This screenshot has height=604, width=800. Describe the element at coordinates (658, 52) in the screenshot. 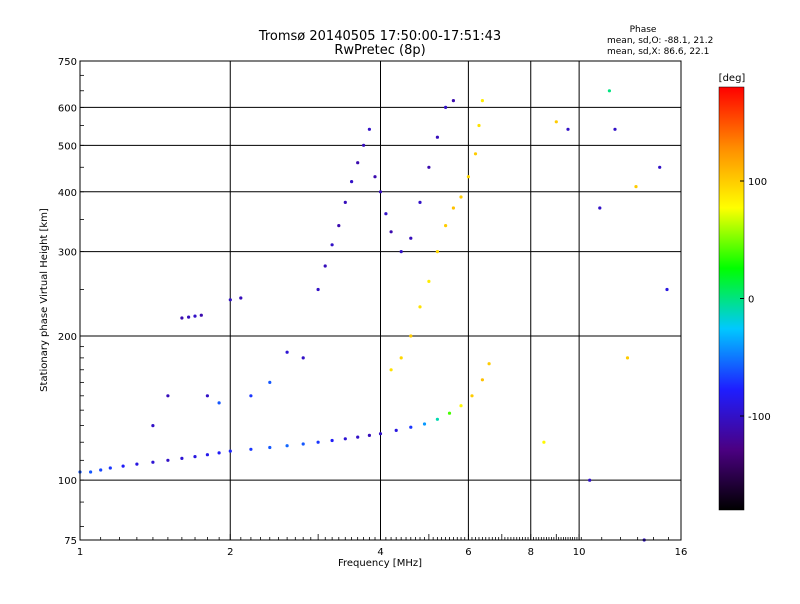

I see `stats-x-mode: mean, sd,X: 86.6, 22.1` at that location.